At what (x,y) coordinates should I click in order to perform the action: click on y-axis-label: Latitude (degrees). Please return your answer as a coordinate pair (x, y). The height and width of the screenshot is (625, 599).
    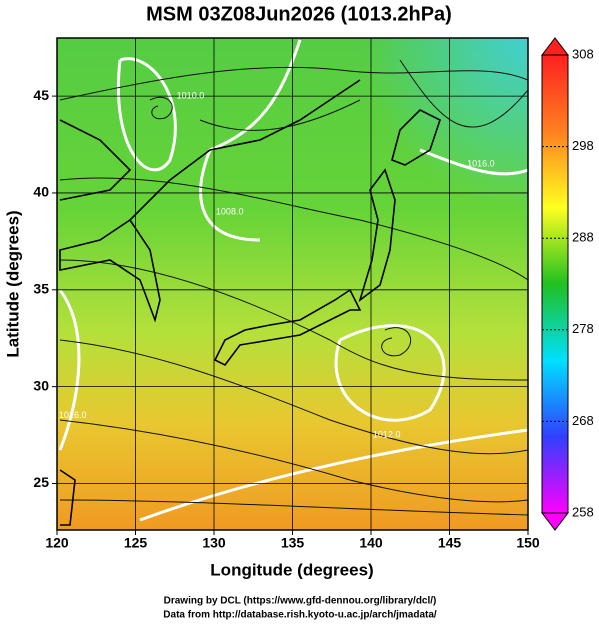
    Looking at the image, I should click on (12, 283).